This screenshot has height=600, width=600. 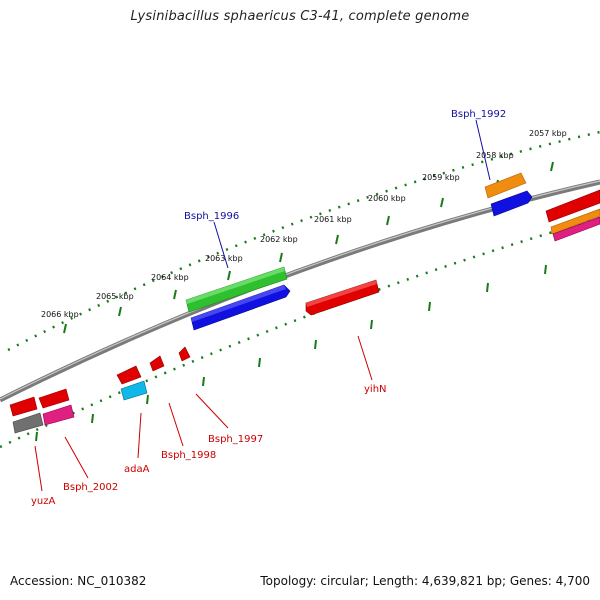 I want to click on gene-yuza-red, so click(x=23, y=406).